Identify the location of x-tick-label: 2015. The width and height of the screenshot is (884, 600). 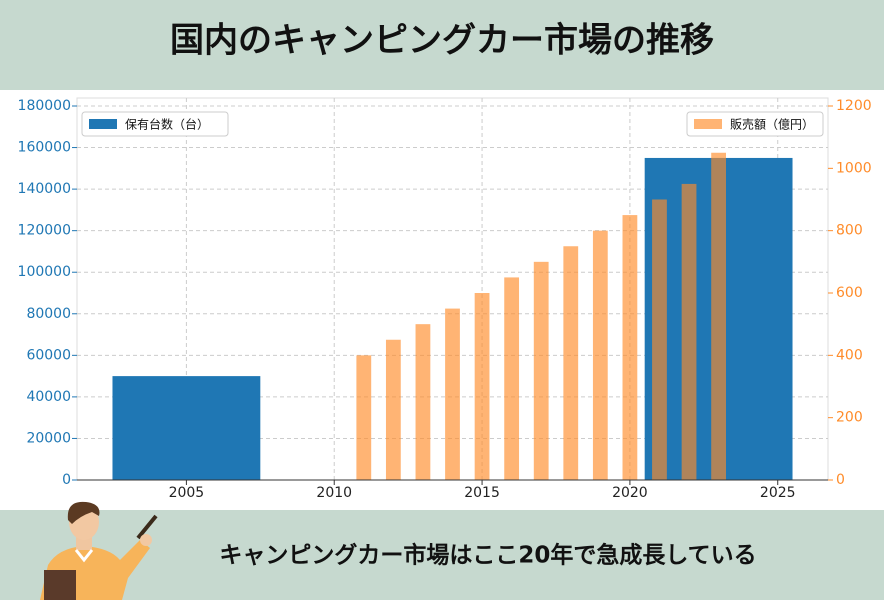
(482, 493).